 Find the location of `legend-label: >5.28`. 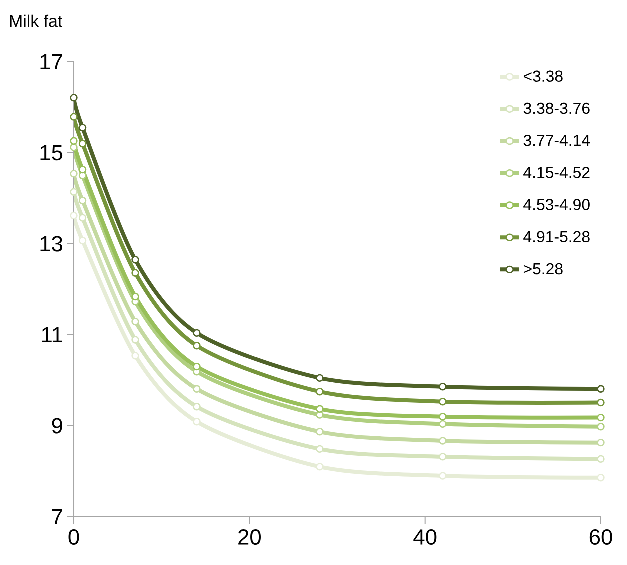

legend-label: >5.28 is located at coordinates (543, 269).